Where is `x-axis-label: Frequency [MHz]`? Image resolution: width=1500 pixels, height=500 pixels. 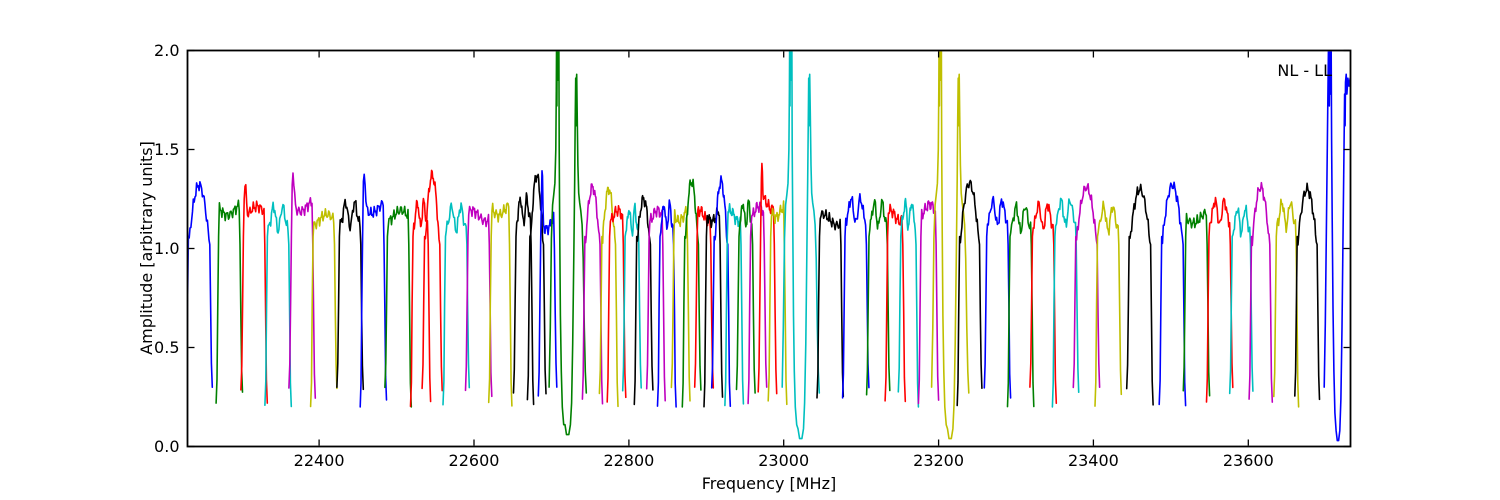
x-axis-label: Frequency [MHz] is located at coordinates (769, 483).